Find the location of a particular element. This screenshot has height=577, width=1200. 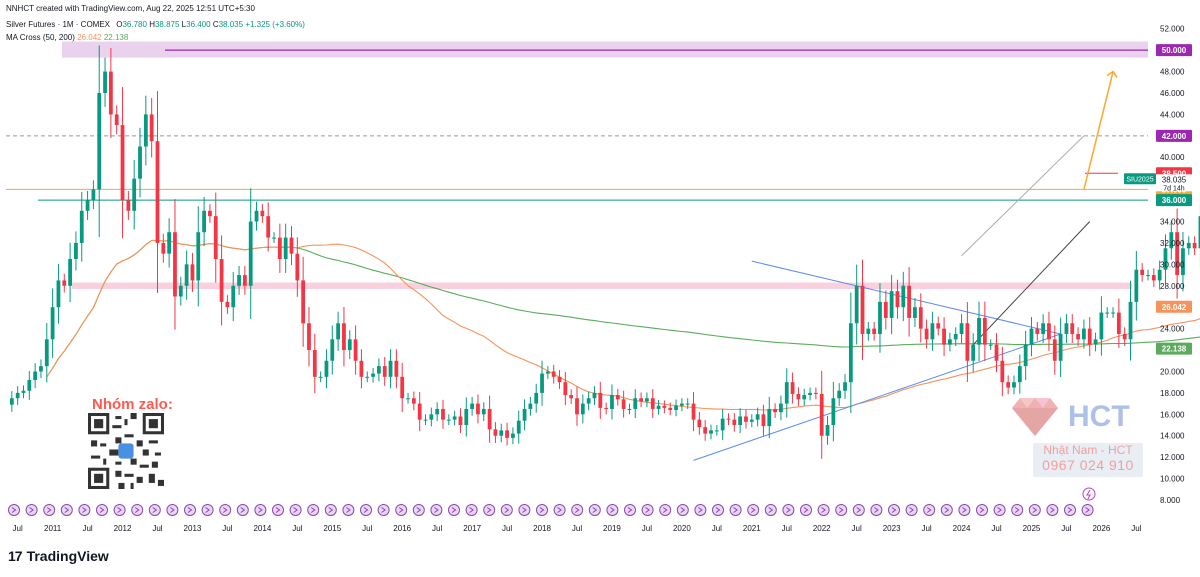

countdown-label: 7d 14h is located at coordinates (1174, 188).